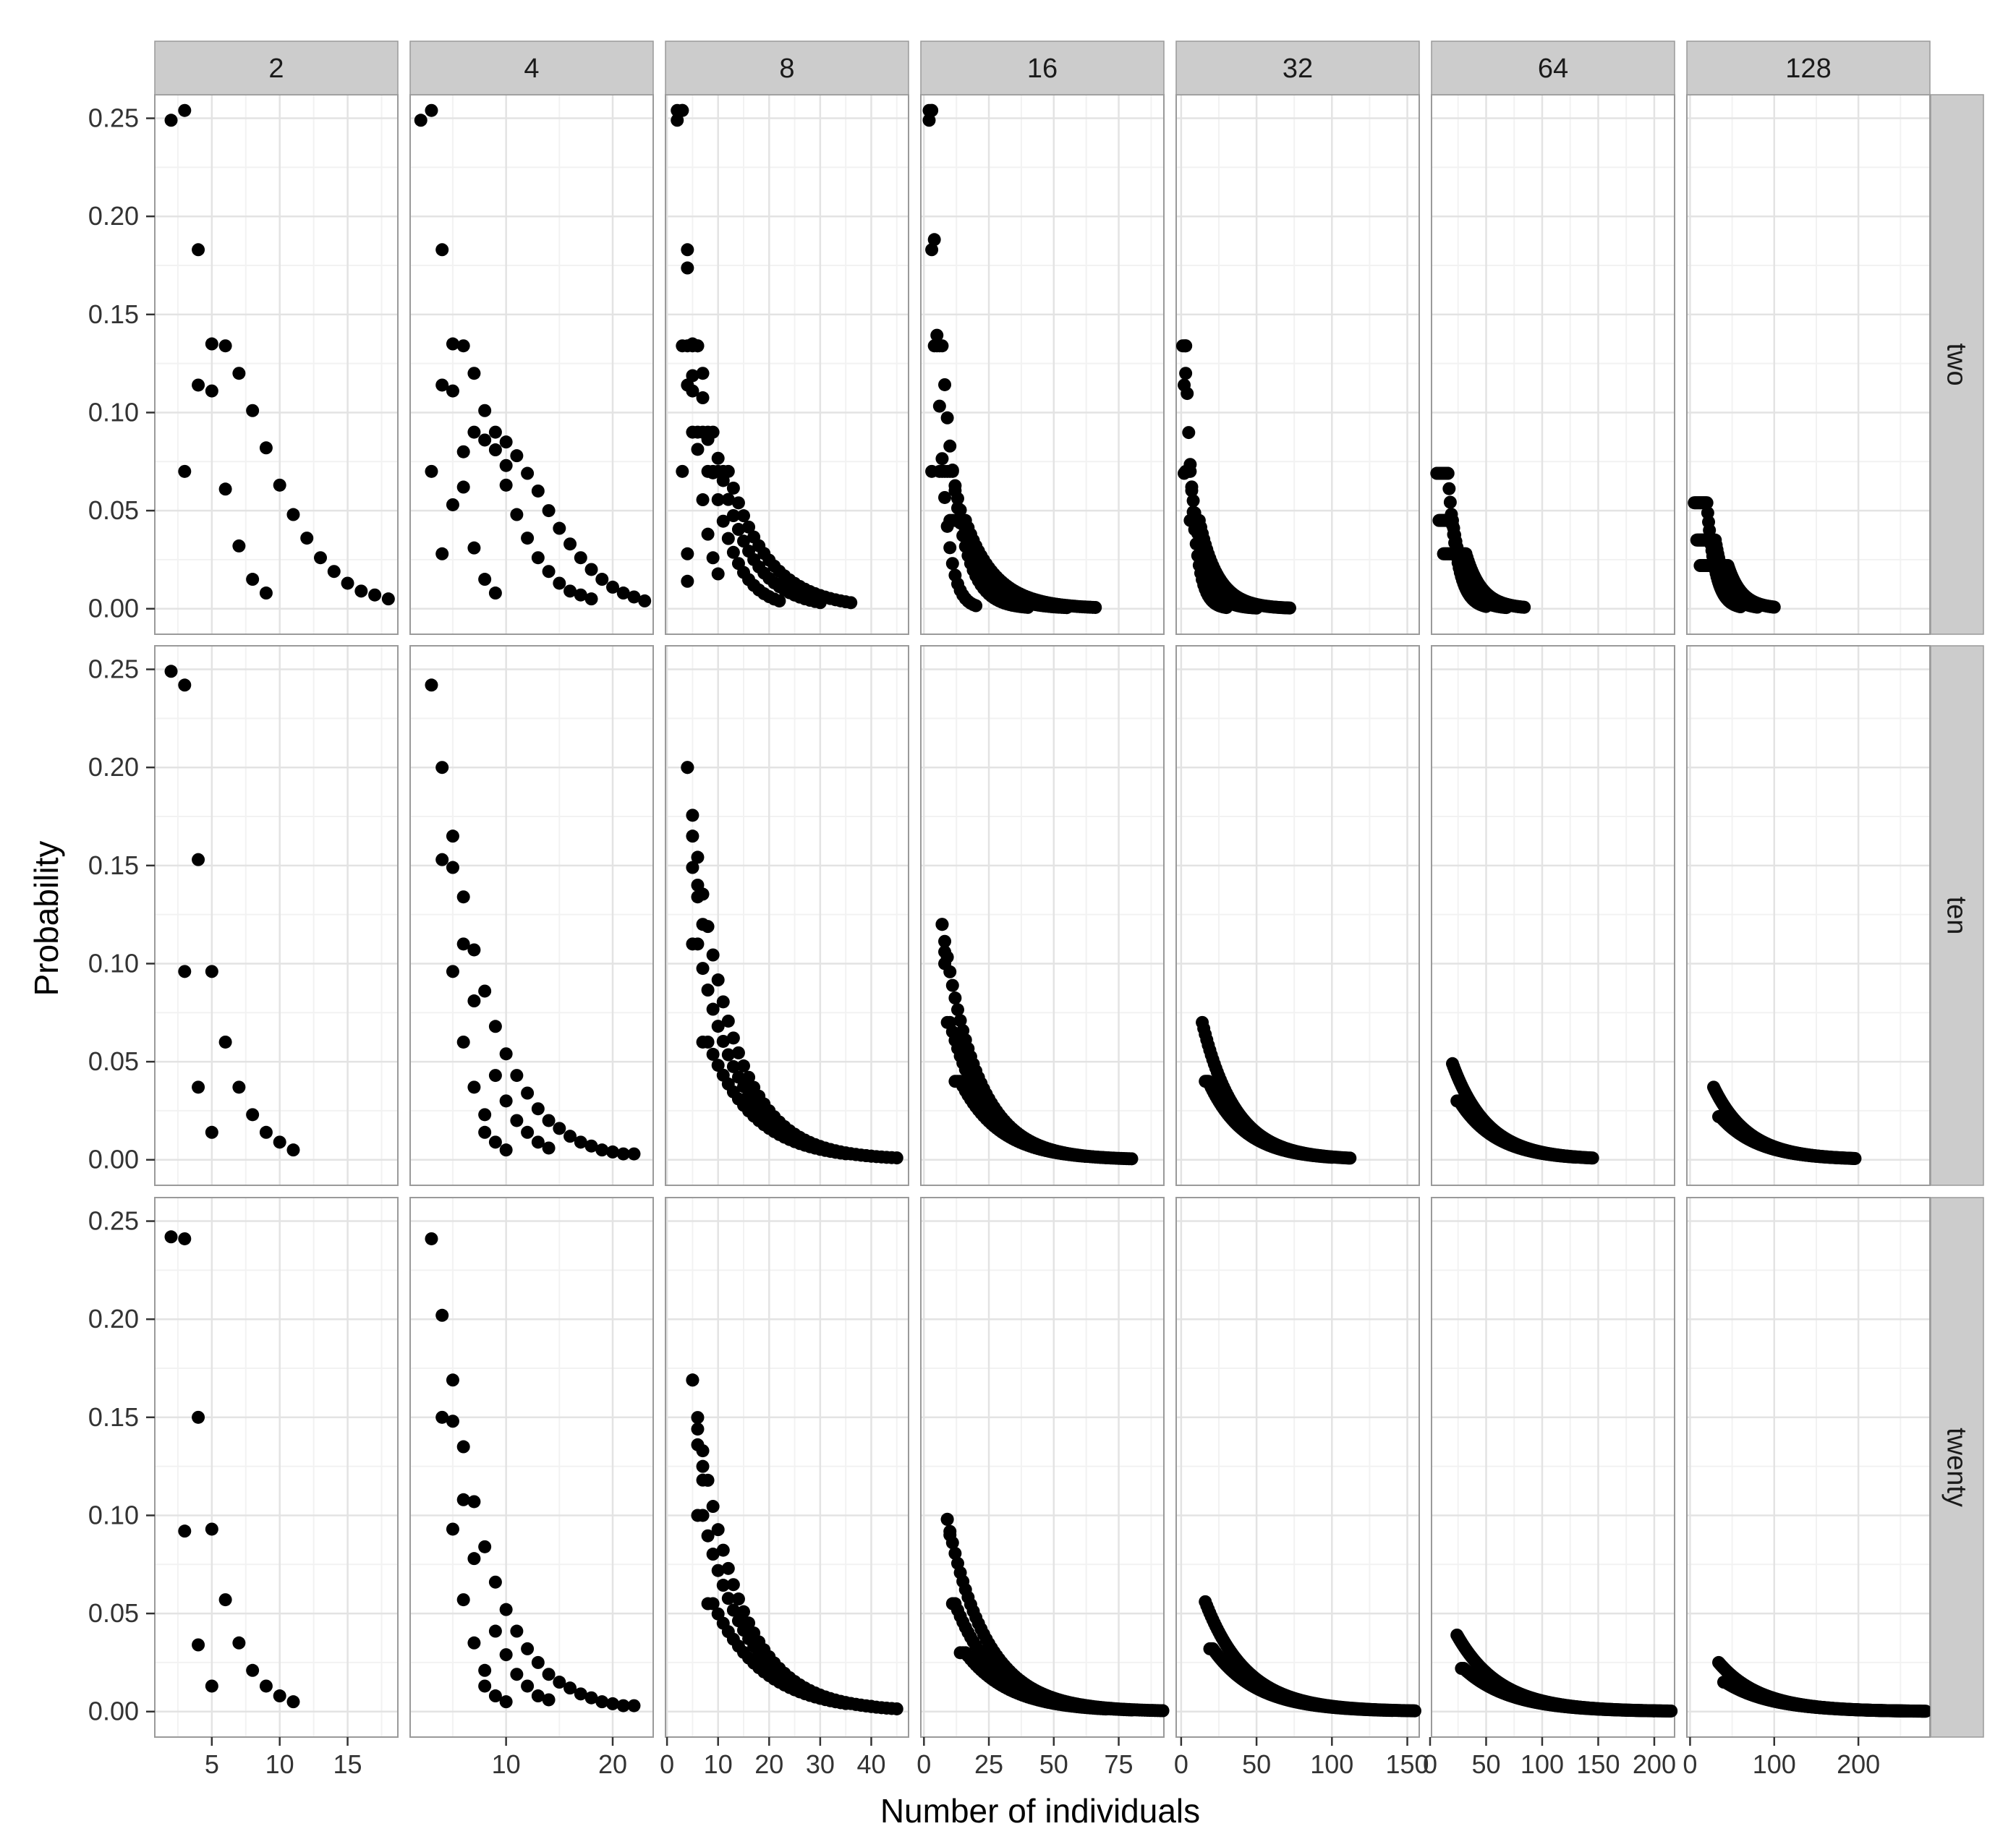  What do you see at coordinates (787, 67) in the screenshot?
I see `column-strip-background` at bounding box center [787, 67].